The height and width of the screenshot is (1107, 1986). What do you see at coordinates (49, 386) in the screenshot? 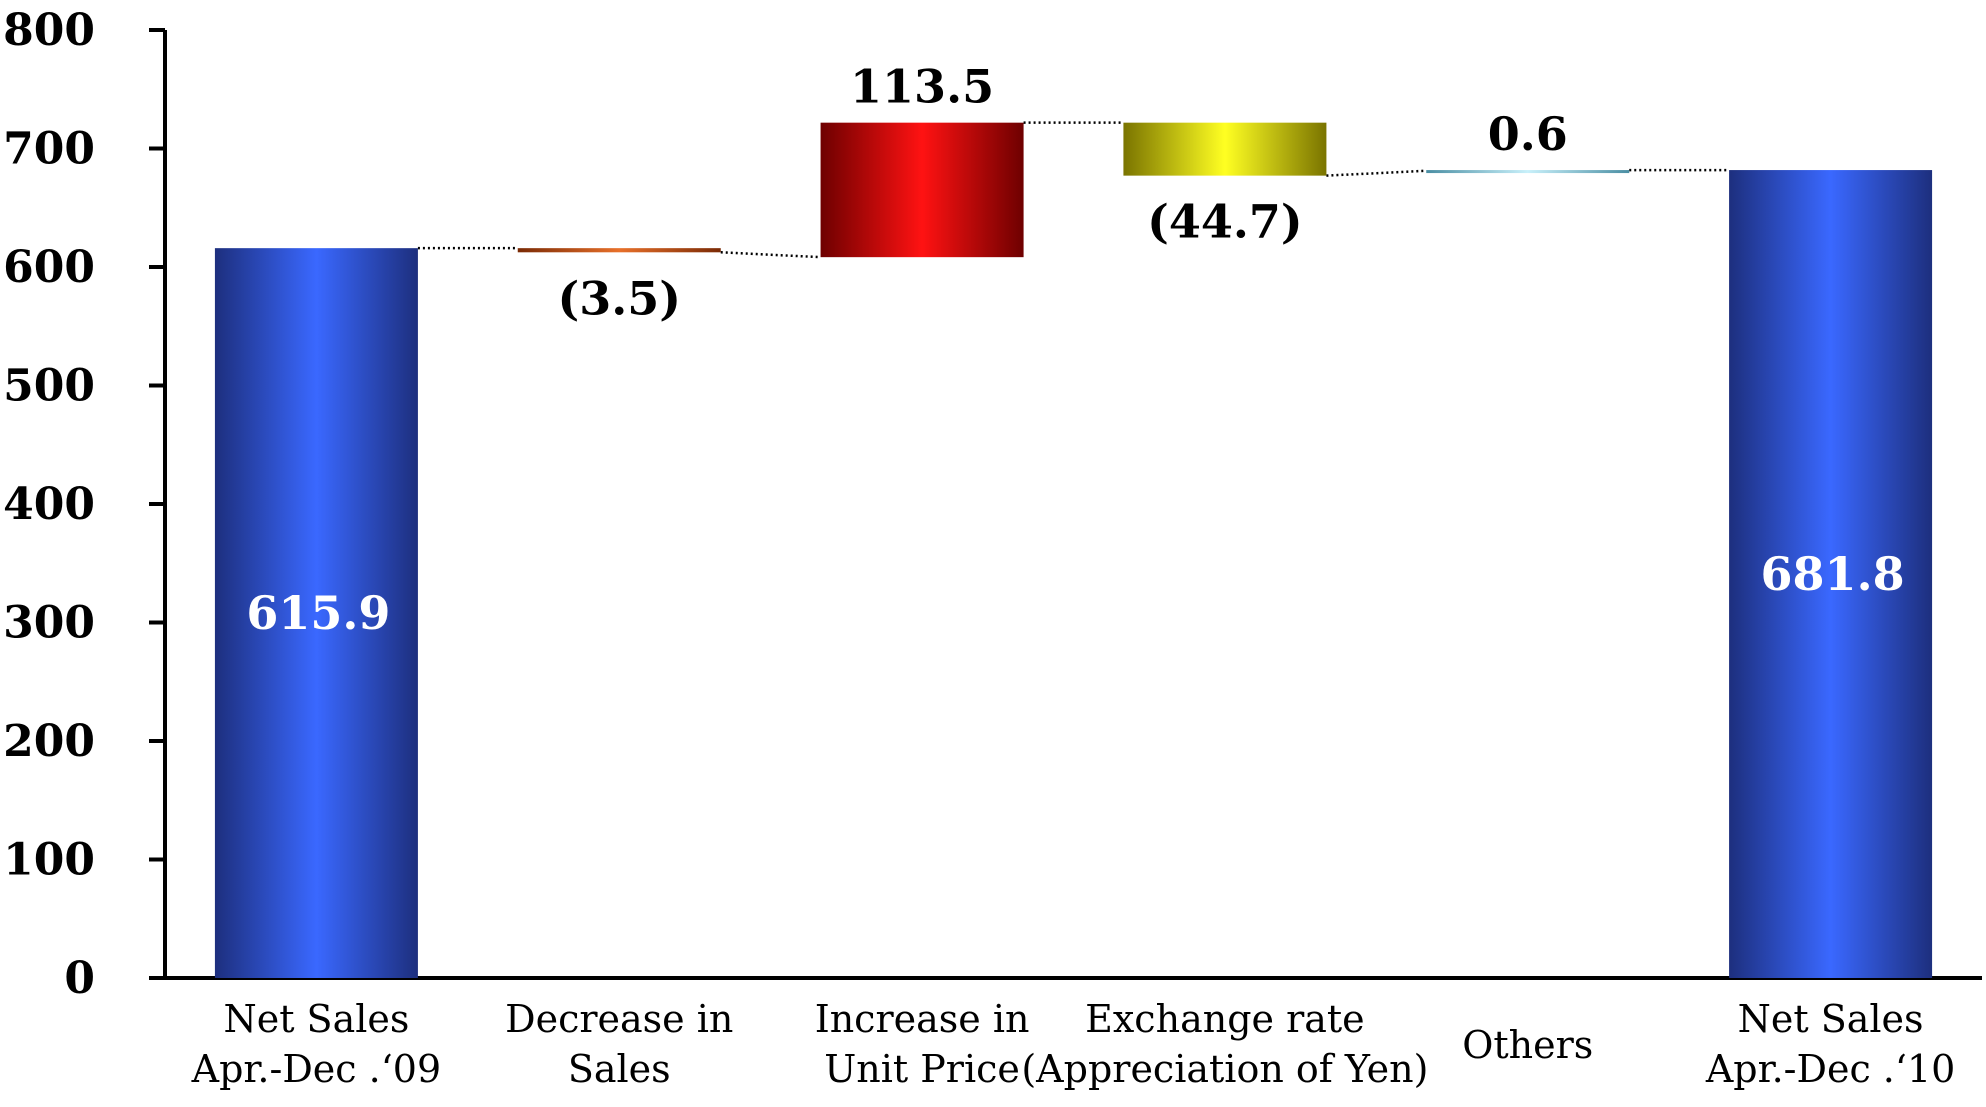
I see `y-tick-label: 500` at bounding box center [49, 386].